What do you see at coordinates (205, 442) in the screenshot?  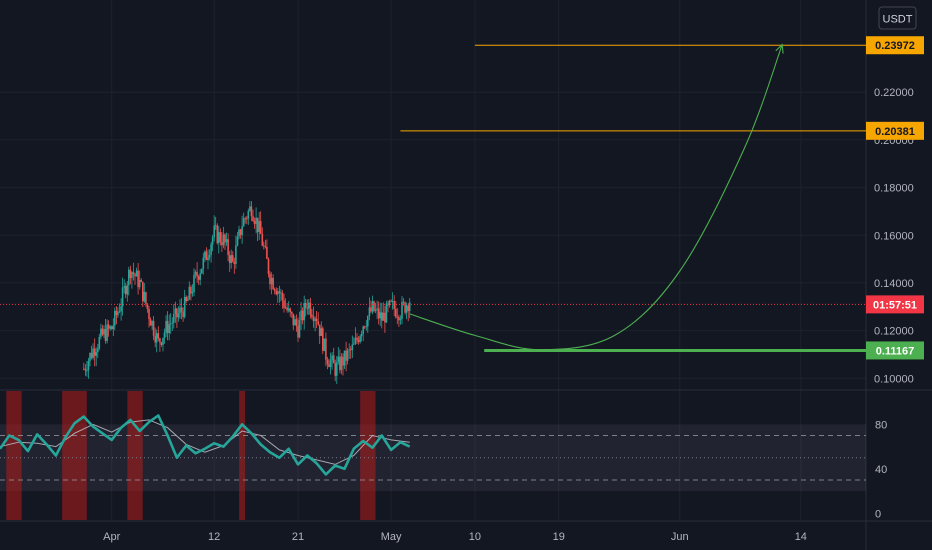 I see `rsi-signal-line` at bounding box center [205, 442].